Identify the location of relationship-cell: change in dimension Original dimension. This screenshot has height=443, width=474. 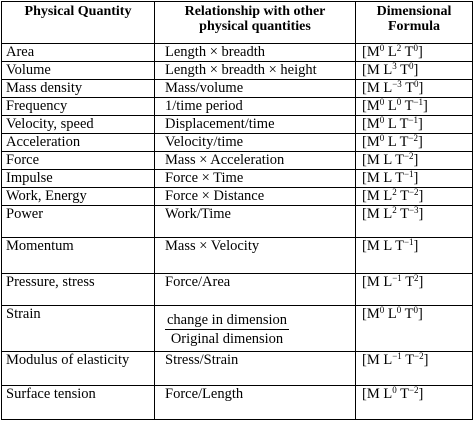
(255, 328).